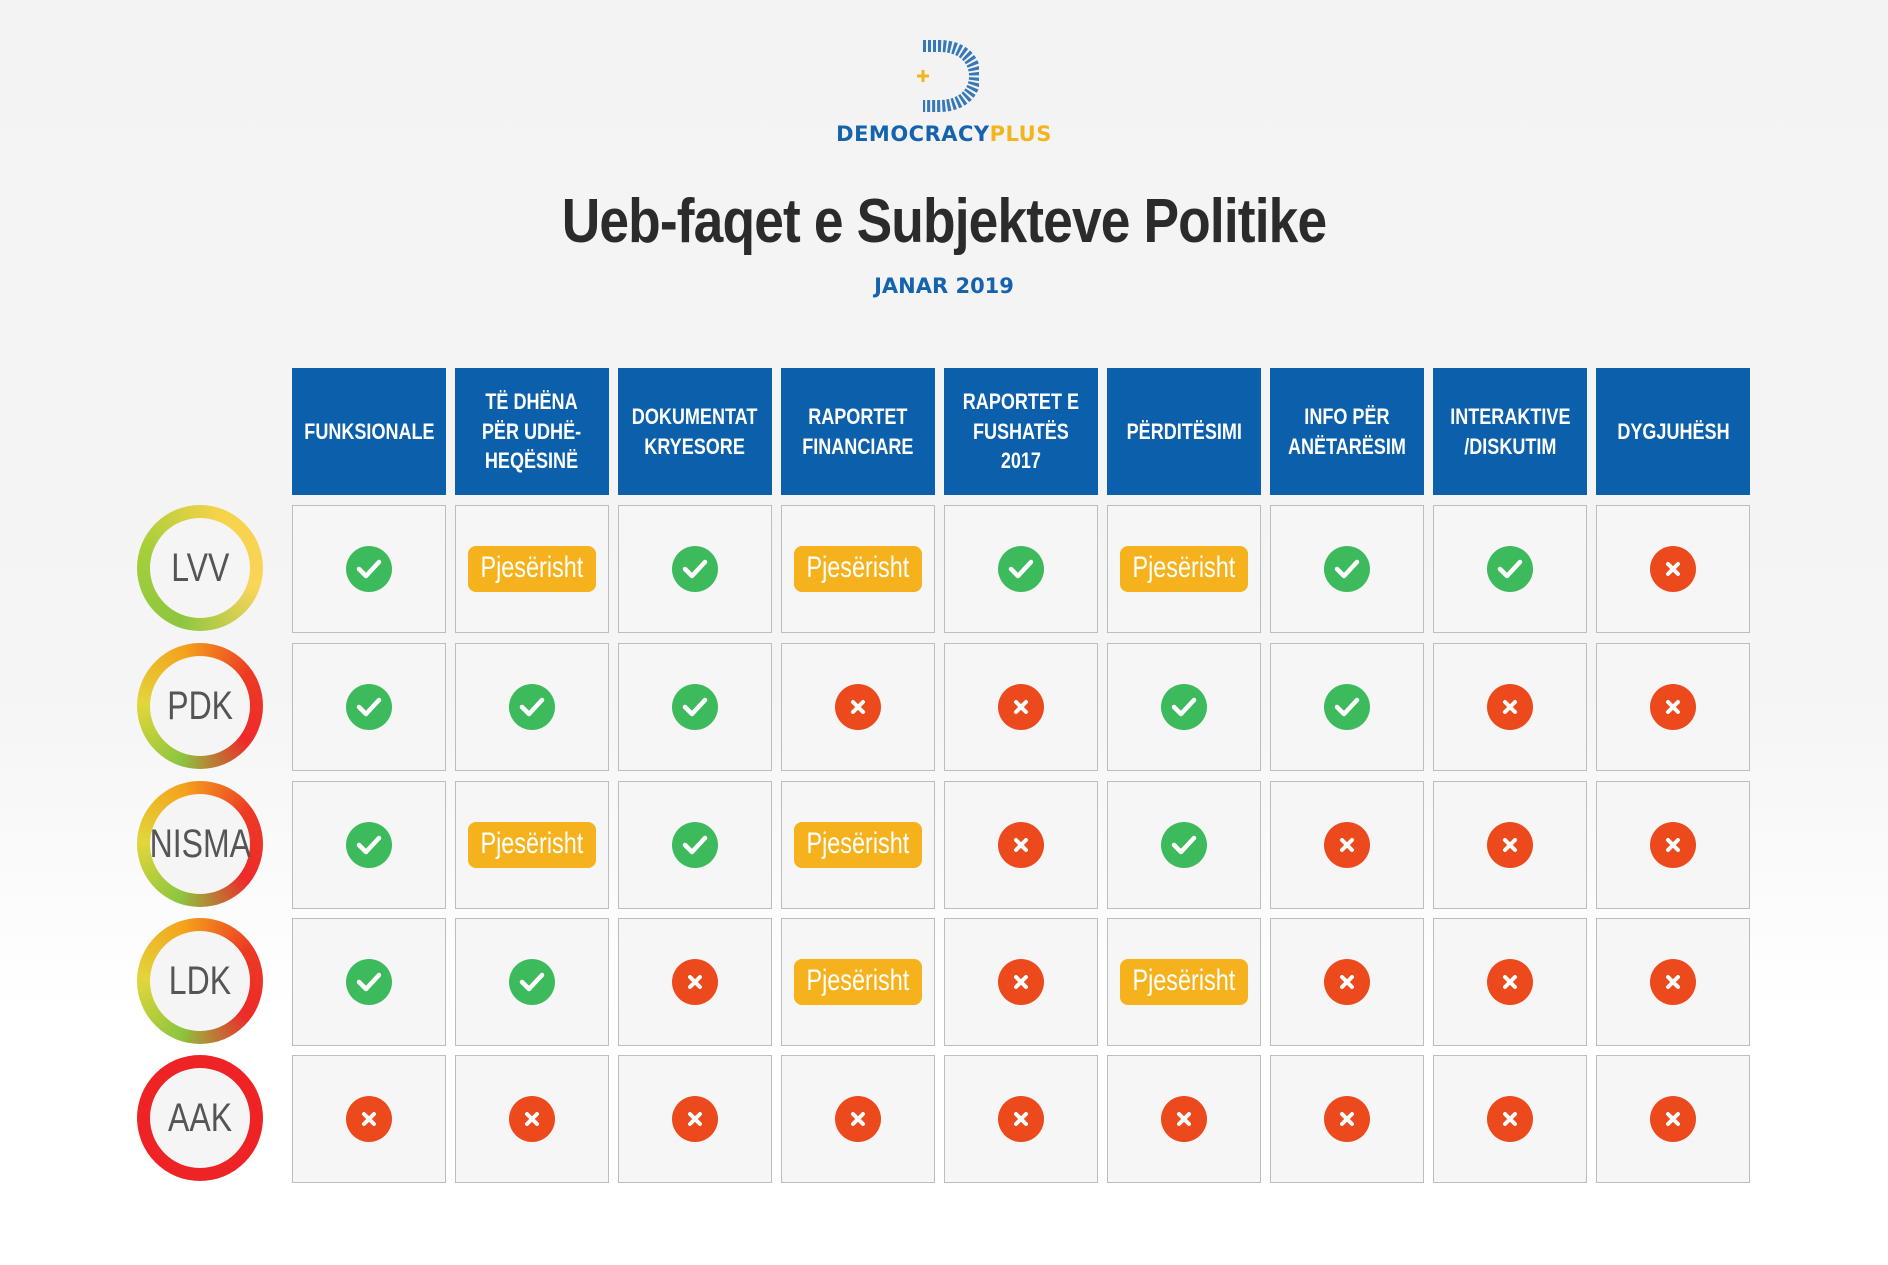 The width and height of the screenshot is (1888, 1265). What do you see at coordinates (944, 134) in the screenshot?
I see `brand-name: DEMOCRACYPLUS` at bounding box center [944, 134].